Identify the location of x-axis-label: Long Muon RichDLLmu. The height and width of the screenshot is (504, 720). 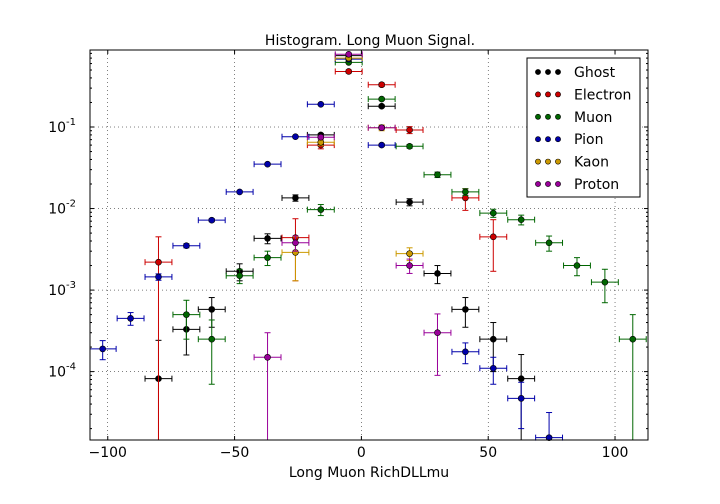
(369, 473).